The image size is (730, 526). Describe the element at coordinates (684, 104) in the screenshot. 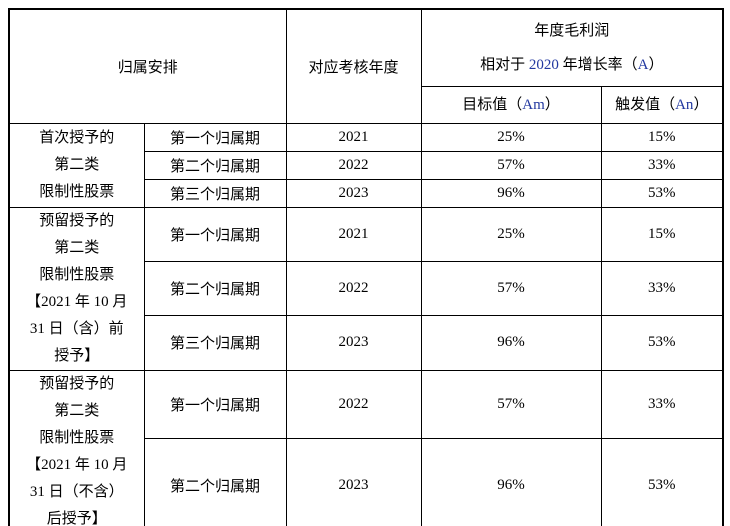

I see `trigger-code-an: An` at that location.